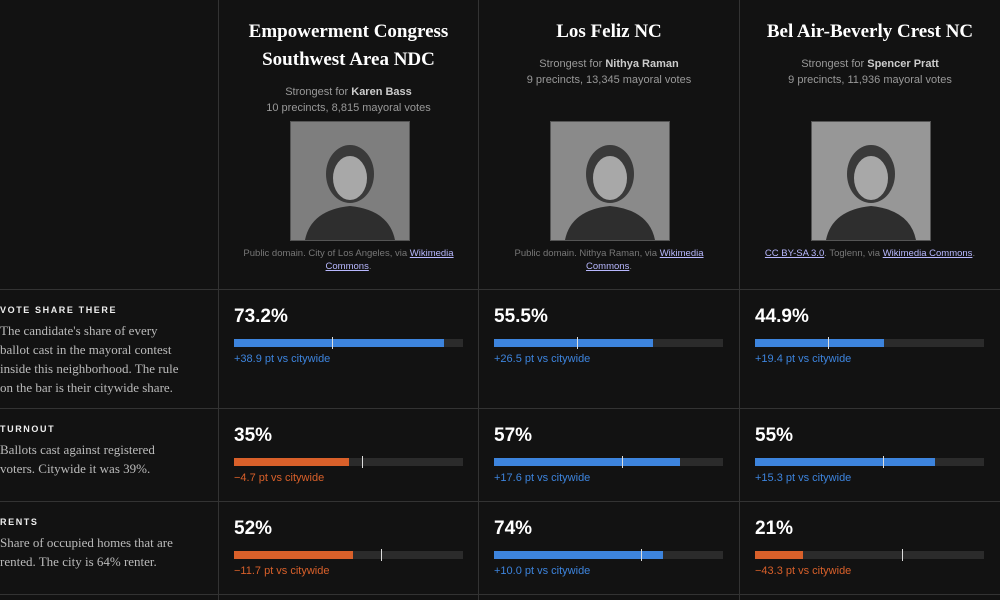 Image resolution: width=1000 pixels, height=600 pixels. I want to click on delta-text: +15.3 pt vs citywide, so click(803, 478).